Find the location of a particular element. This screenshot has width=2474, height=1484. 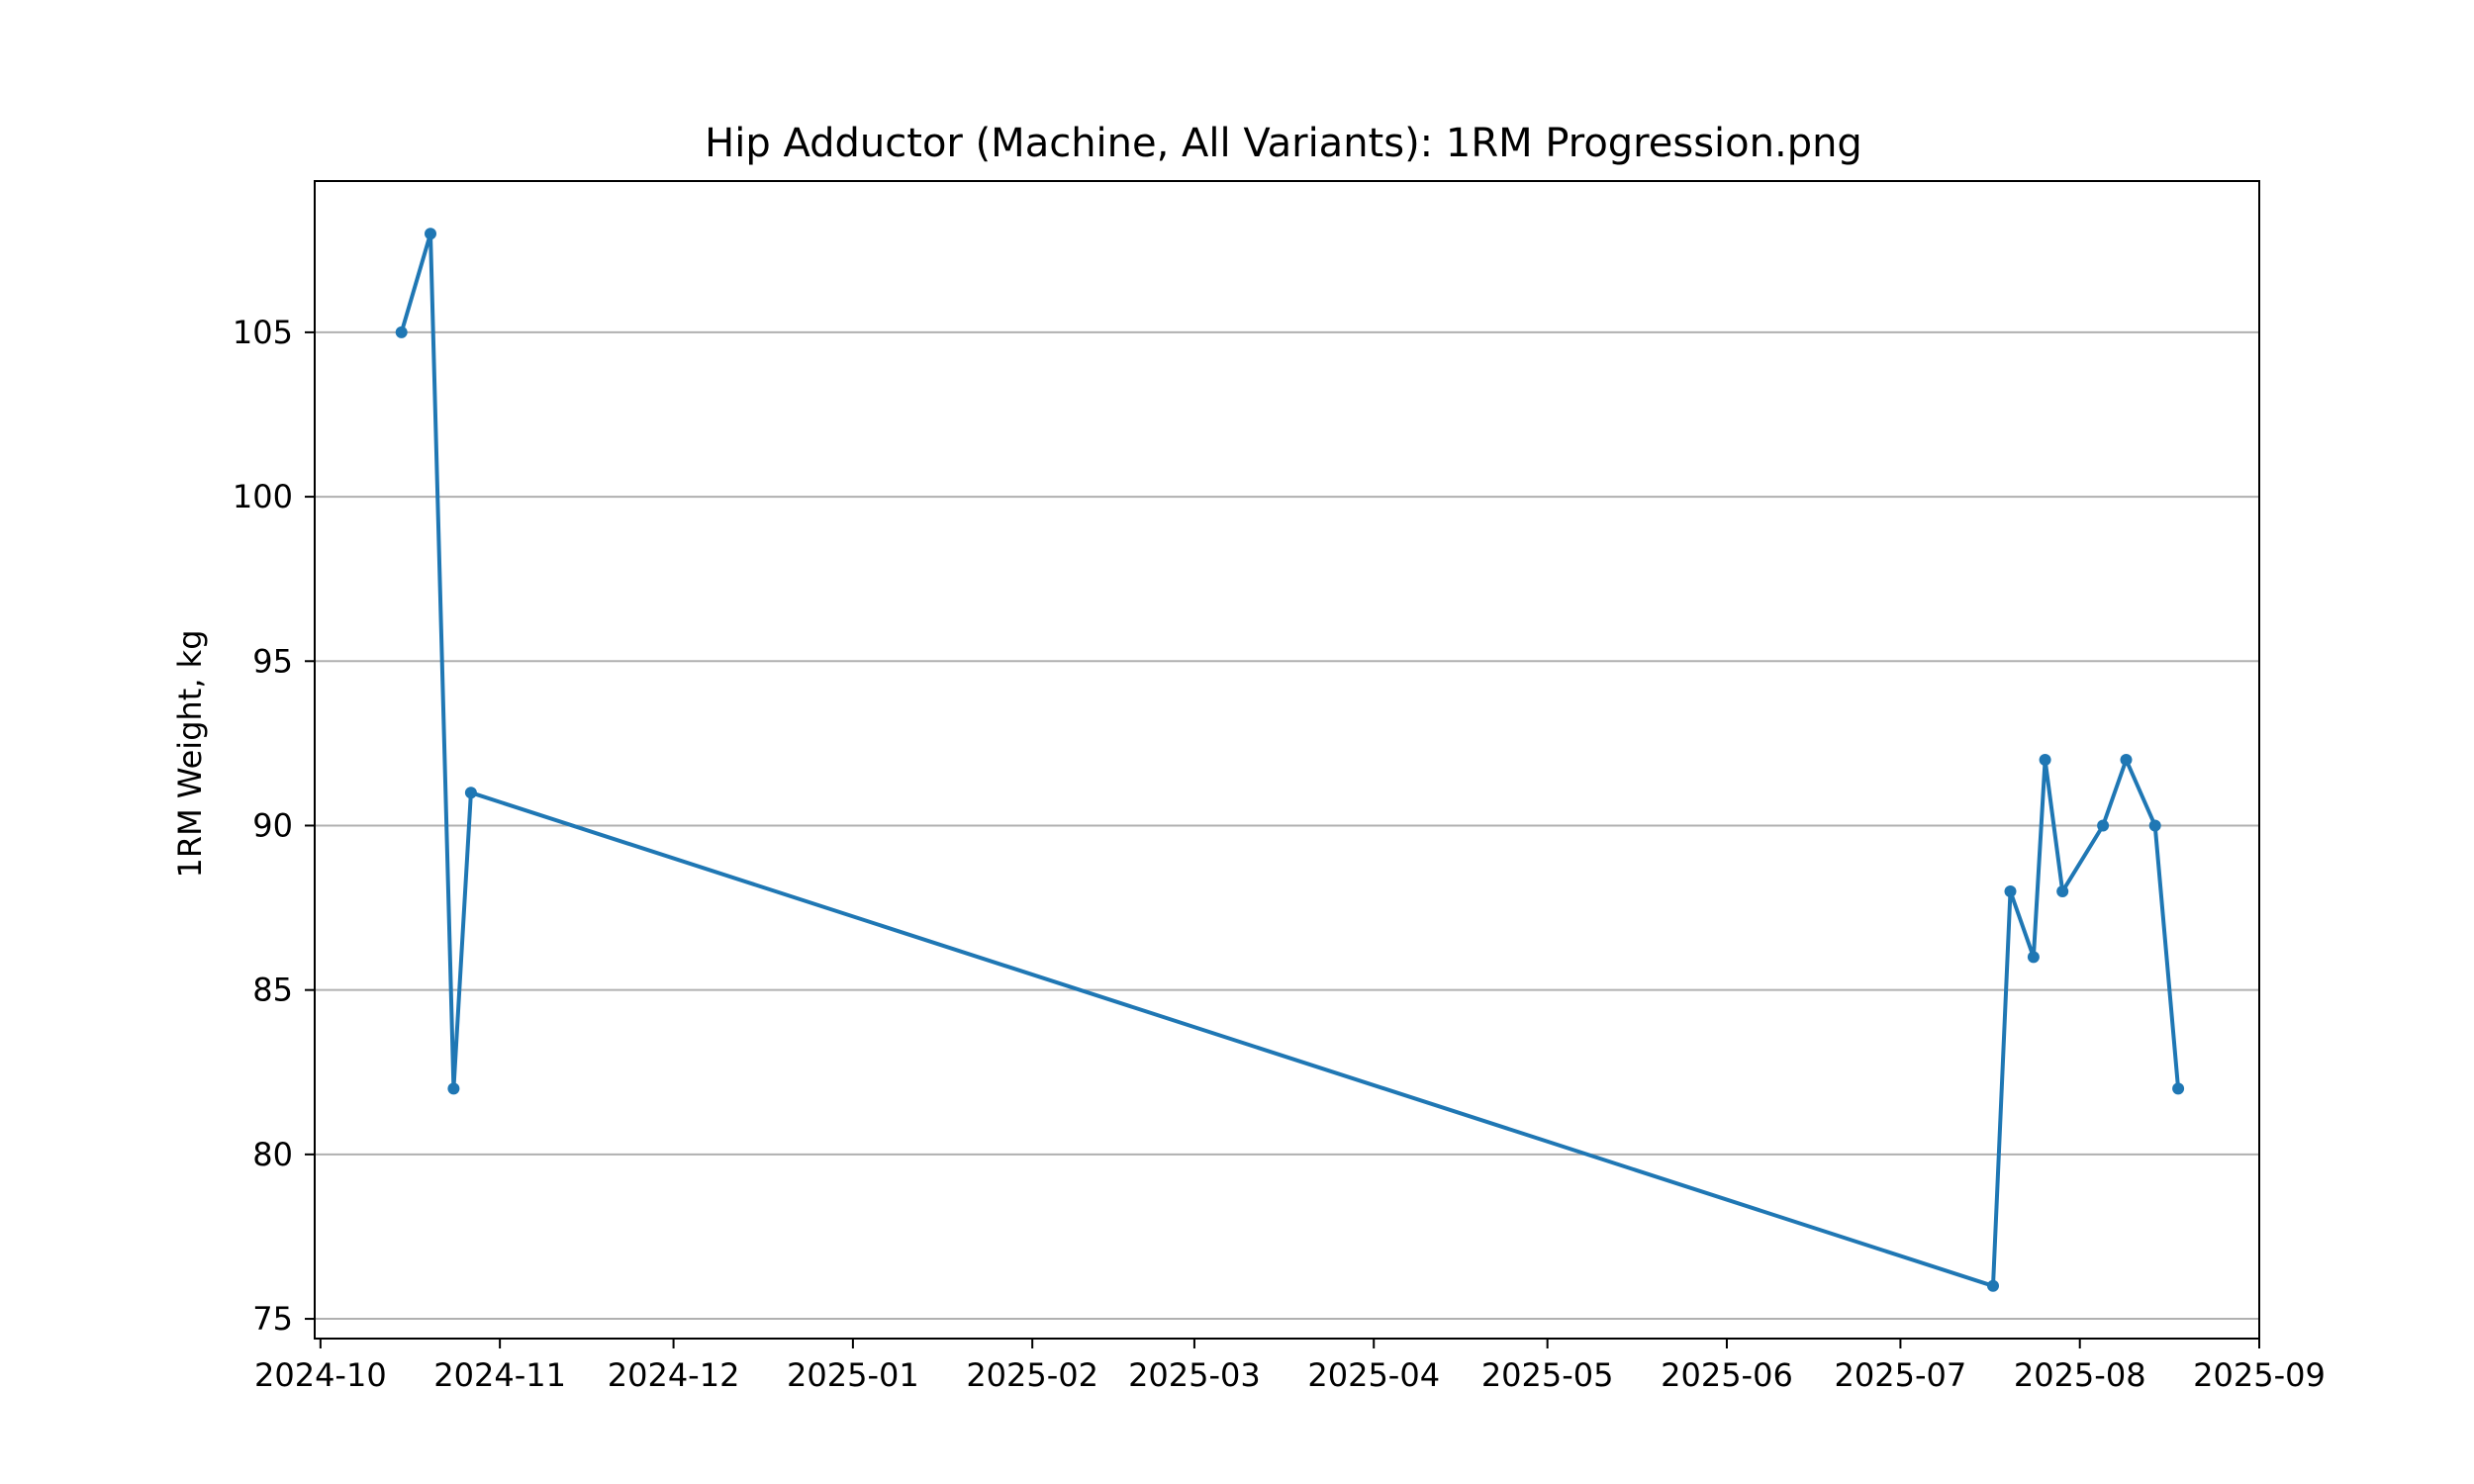

y-tick-label: 100 is located at coordinates (263, 496).